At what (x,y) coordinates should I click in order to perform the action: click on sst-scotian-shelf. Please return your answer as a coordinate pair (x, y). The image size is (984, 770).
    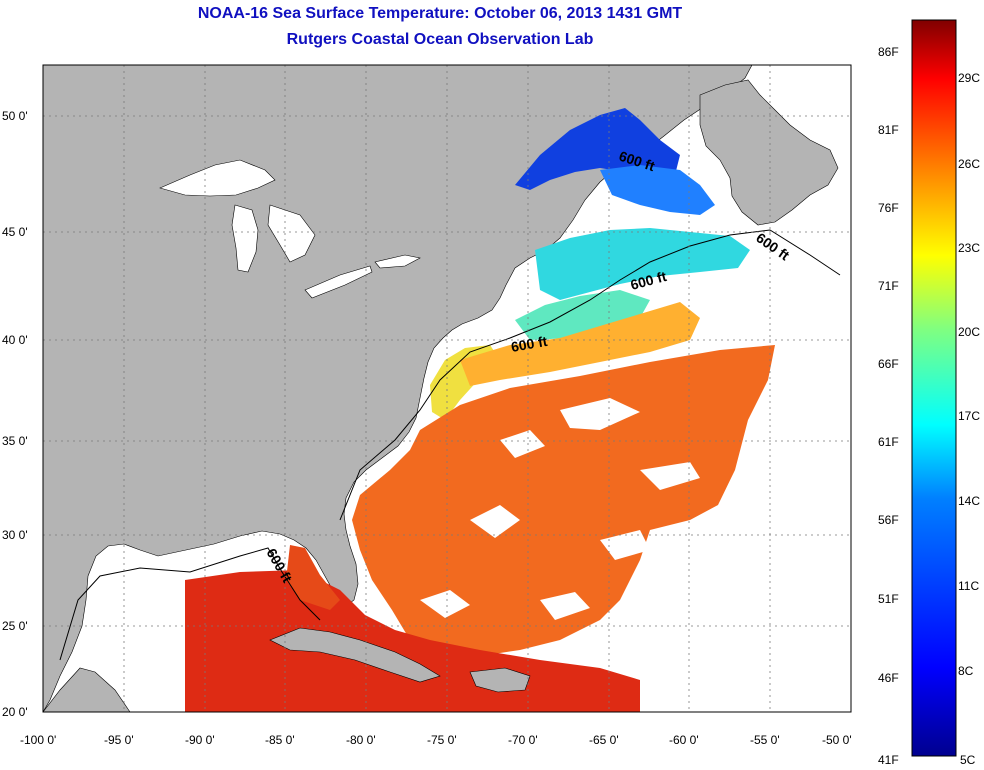
    Looking at the image, I should click on (642, 264).